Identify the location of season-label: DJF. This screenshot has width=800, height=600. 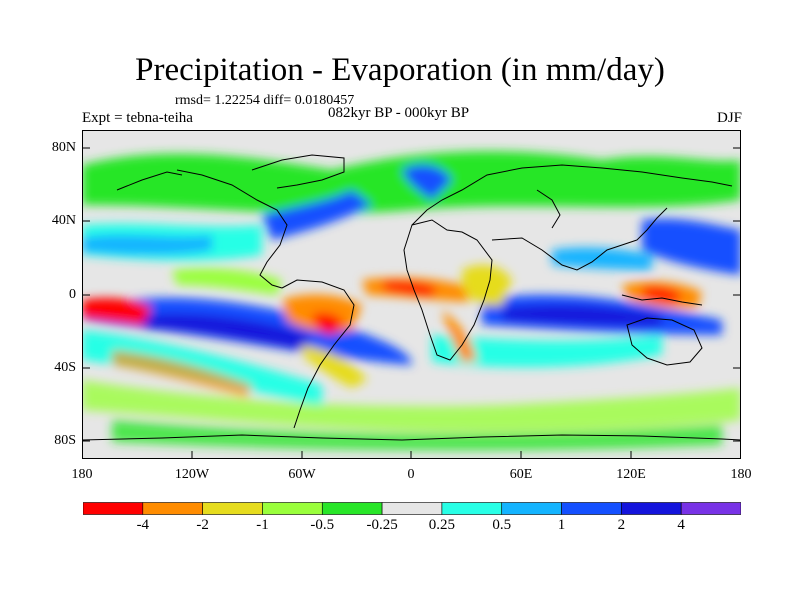
(729, 118).